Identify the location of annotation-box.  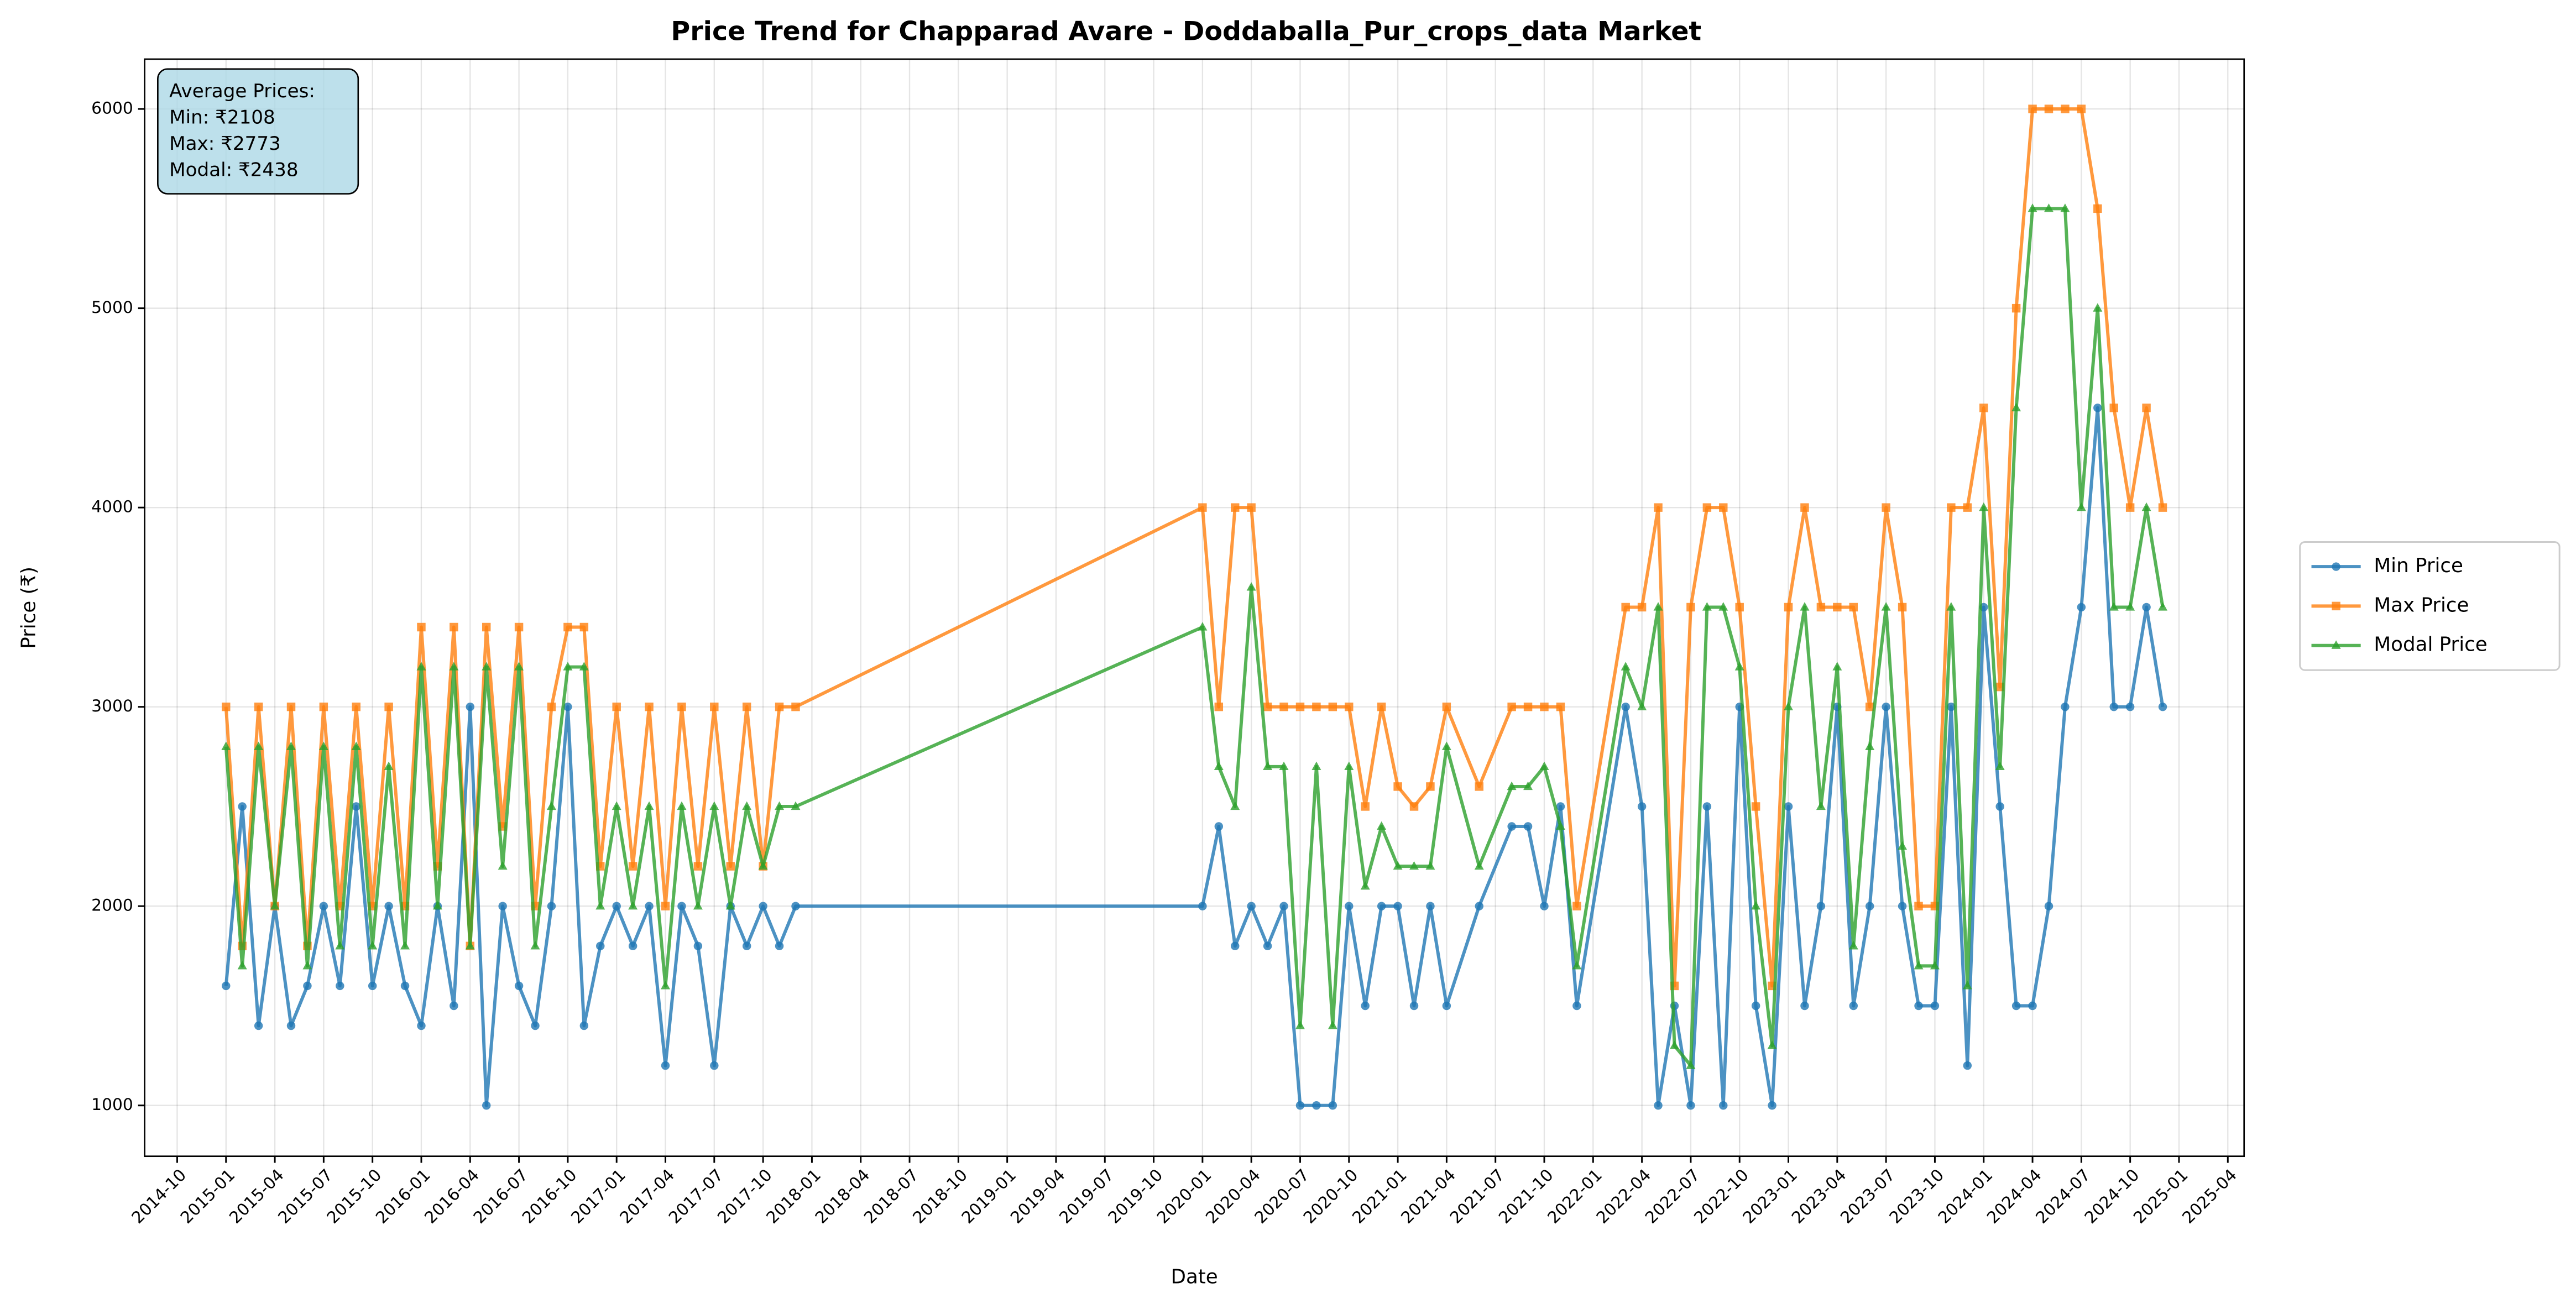
(258, 132).